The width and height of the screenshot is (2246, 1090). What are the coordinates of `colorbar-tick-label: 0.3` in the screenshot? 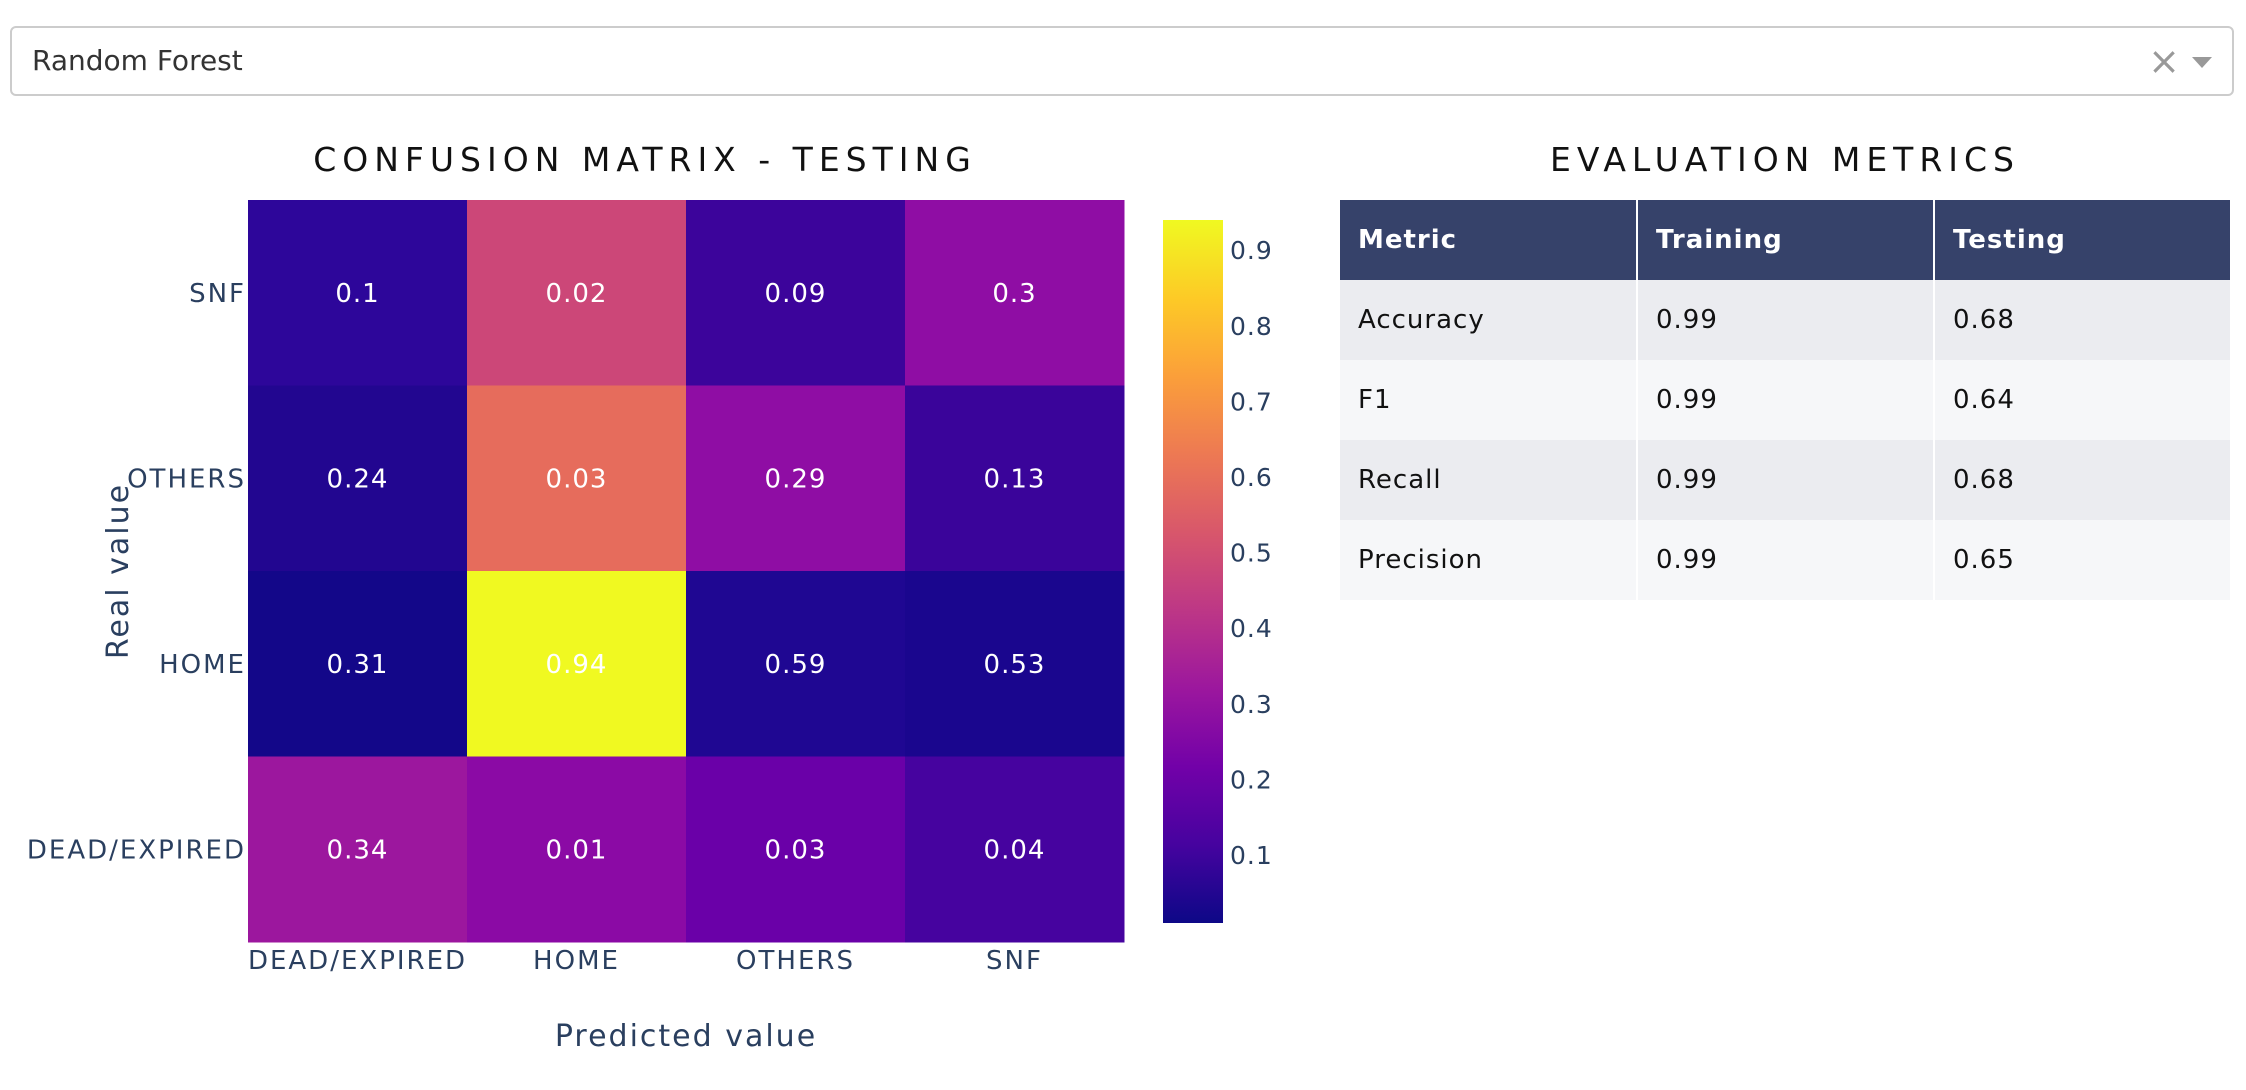 It's located at (1251, 704).